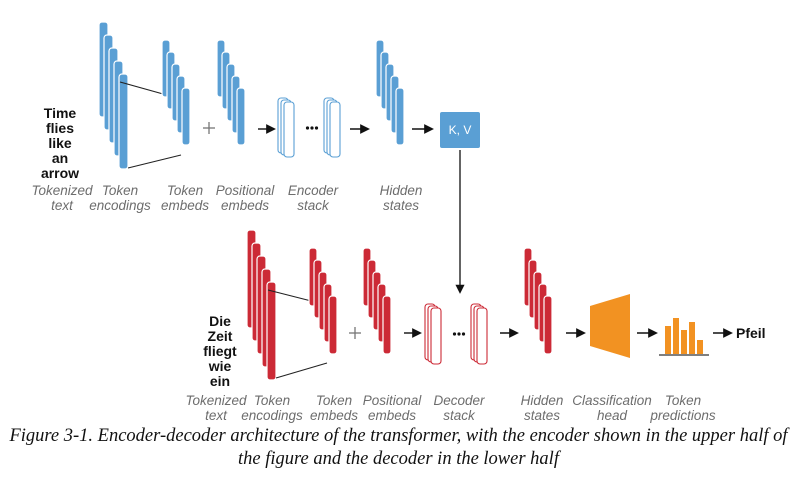 Image resolution: width=797 pixels, height=491 pixels. Describe the element at coordinates (401, 198) in the screenshot. I see `encoder-hidden-states-label: Hidden states` at that location.